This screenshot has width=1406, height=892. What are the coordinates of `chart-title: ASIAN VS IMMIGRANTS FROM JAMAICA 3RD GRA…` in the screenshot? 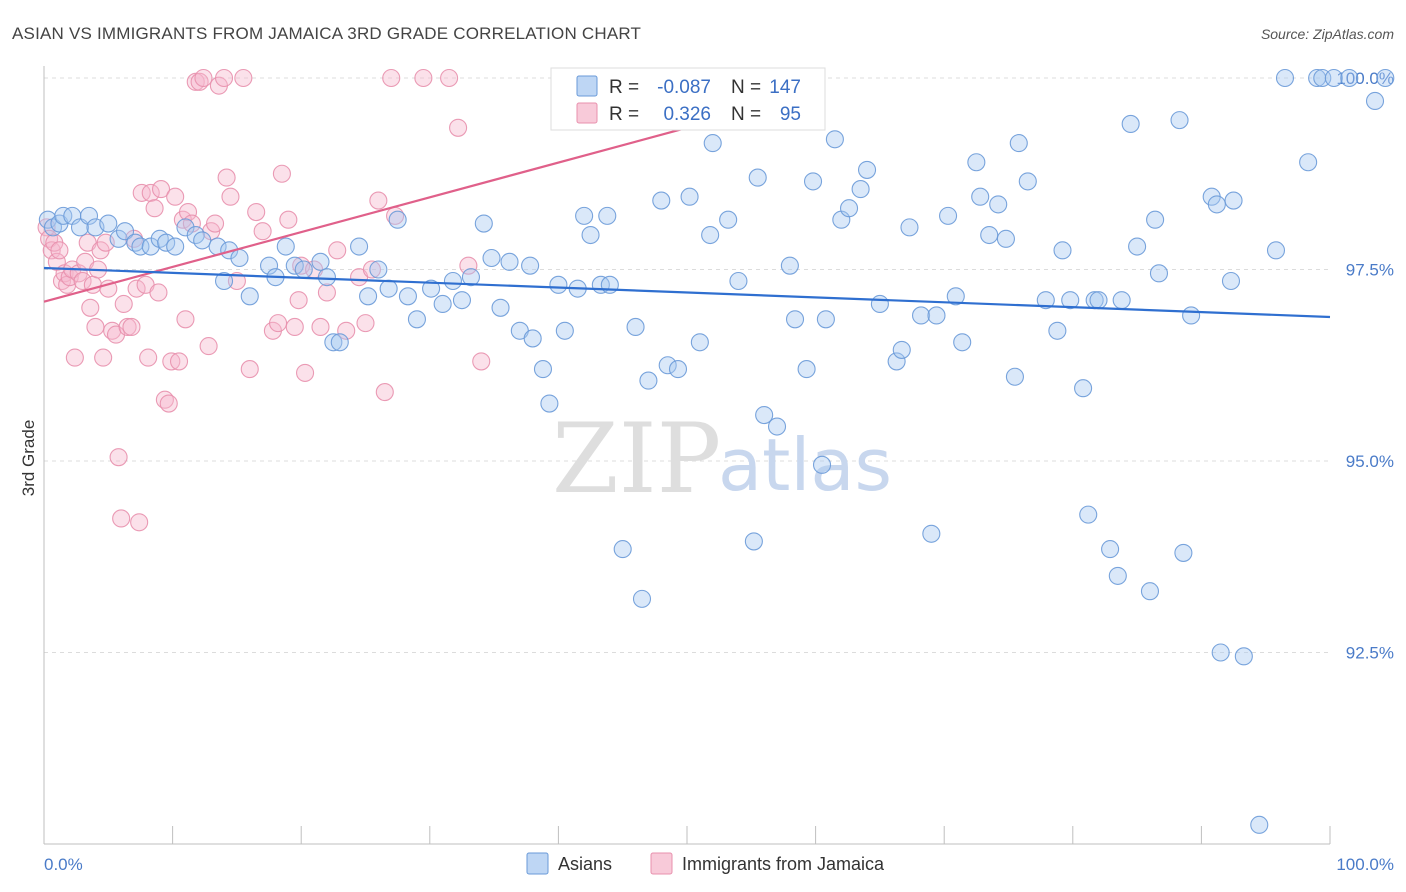 It's located at (326, 33).